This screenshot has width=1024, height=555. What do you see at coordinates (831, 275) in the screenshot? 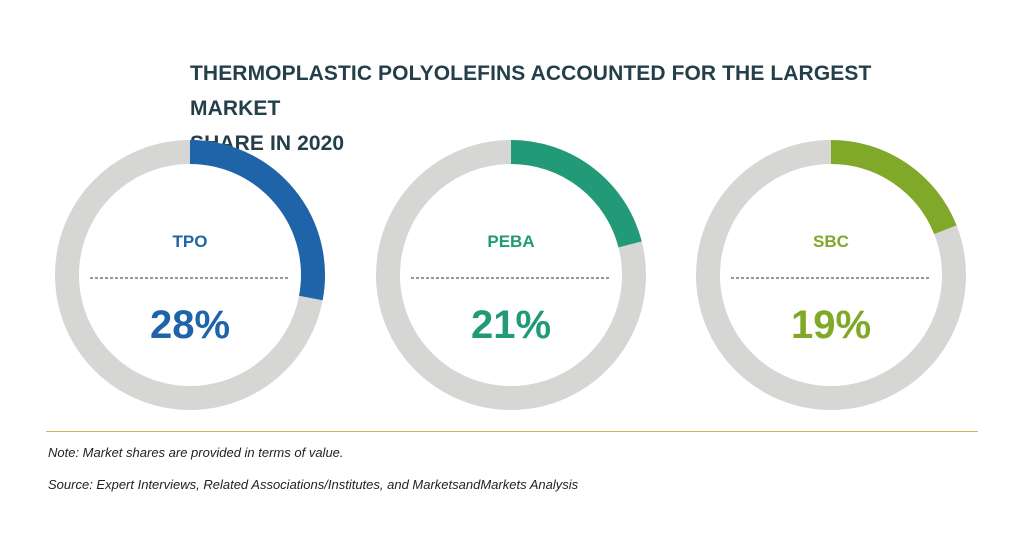
I see `donut-sbc: SBC 19%` at bounding box center [831, 275].